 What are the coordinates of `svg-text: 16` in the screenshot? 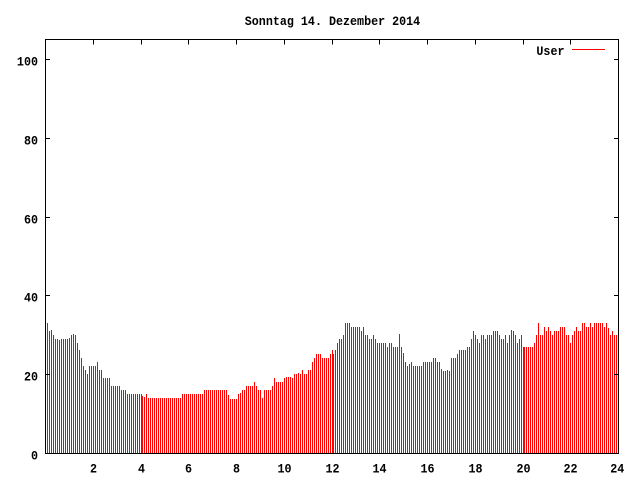 It's located at (427, 469).